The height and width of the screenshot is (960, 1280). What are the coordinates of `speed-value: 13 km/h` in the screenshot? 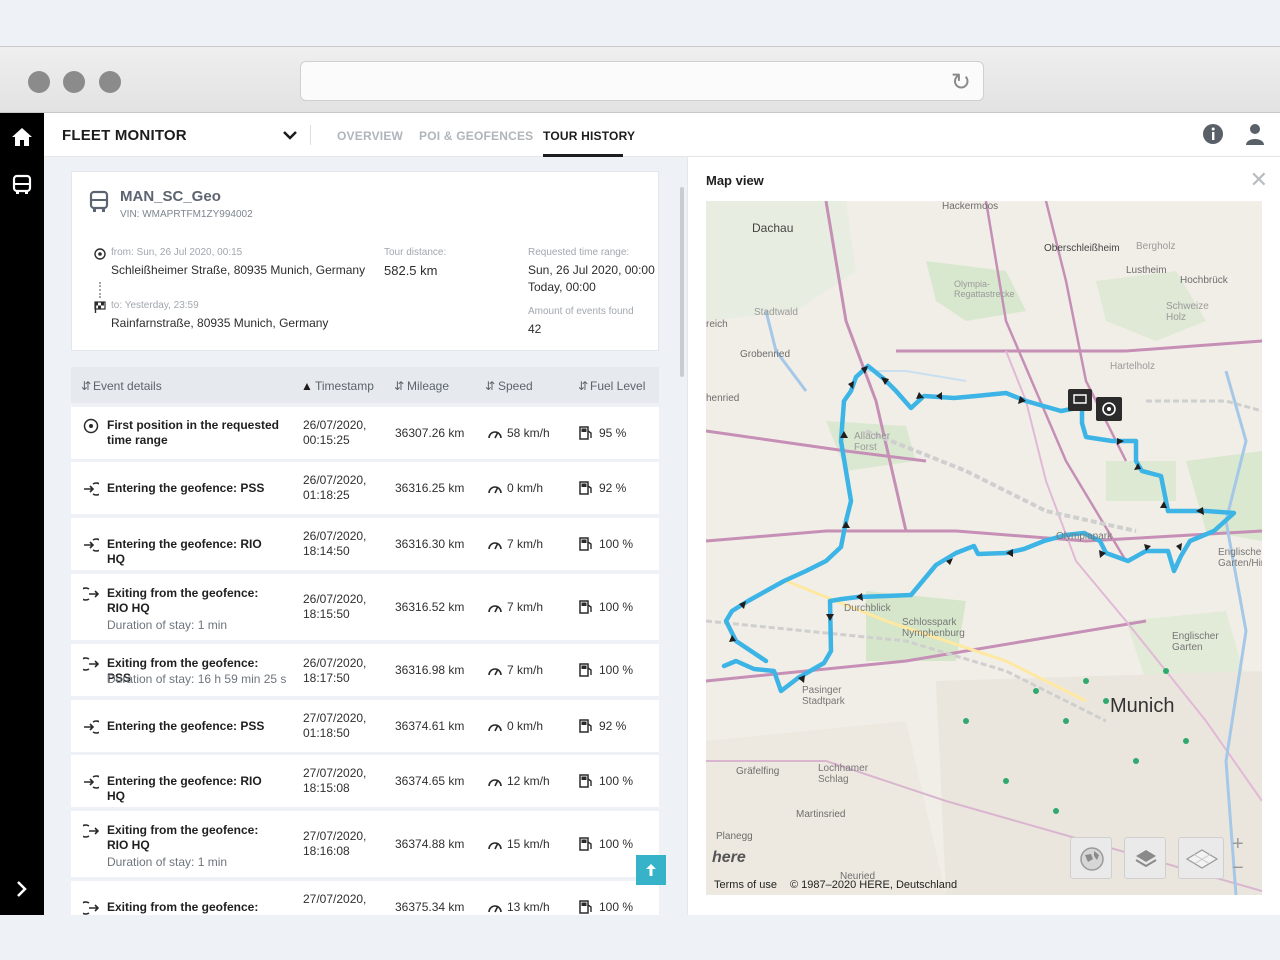 It's located at (528, 907).